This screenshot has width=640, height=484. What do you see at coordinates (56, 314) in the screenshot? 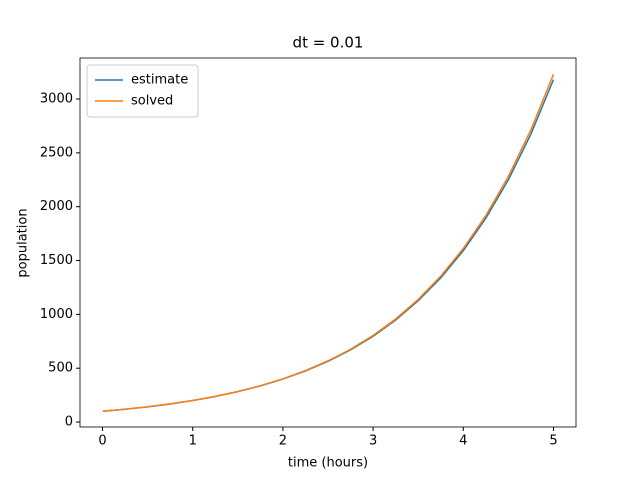
I see `y-tick-label: 1000` at bounding box center [56, 314].